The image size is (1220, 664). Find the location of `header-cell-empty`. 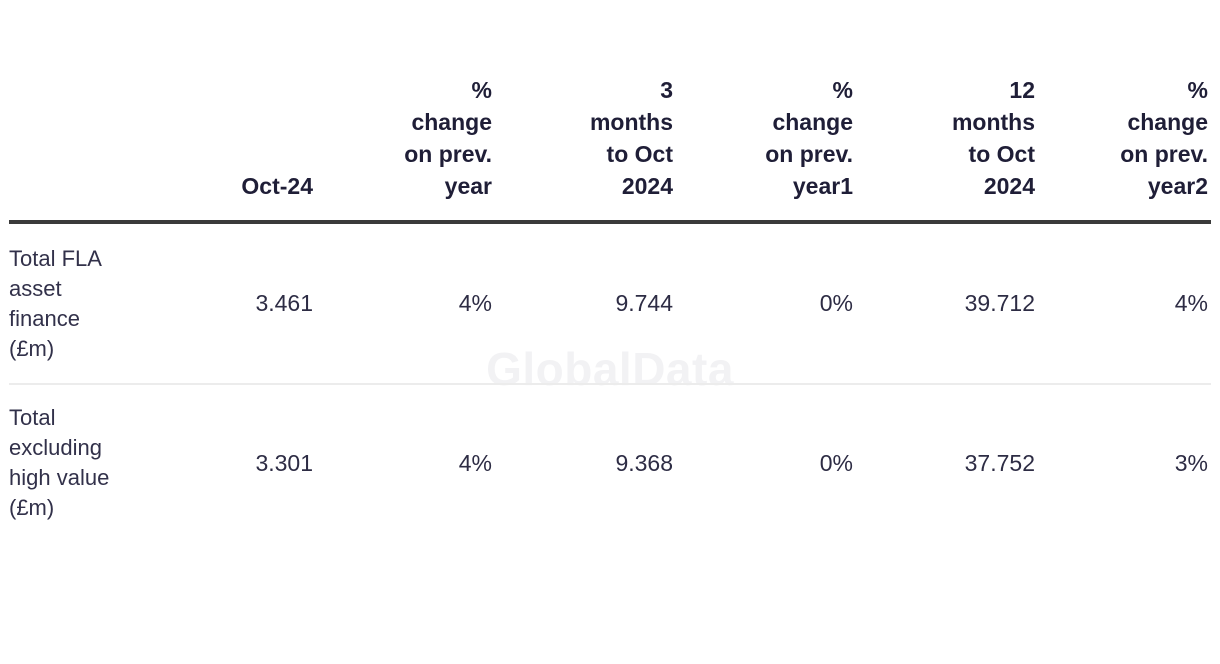

header-cell-empty is located at coordinates (72, 211).